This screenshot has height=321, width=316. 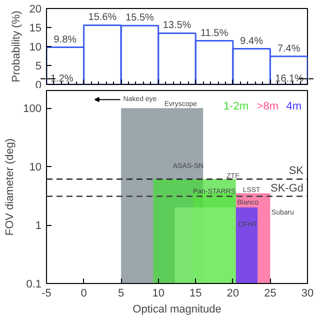 I want to click on data-label: 15.6%, so click(x=102, y=18).